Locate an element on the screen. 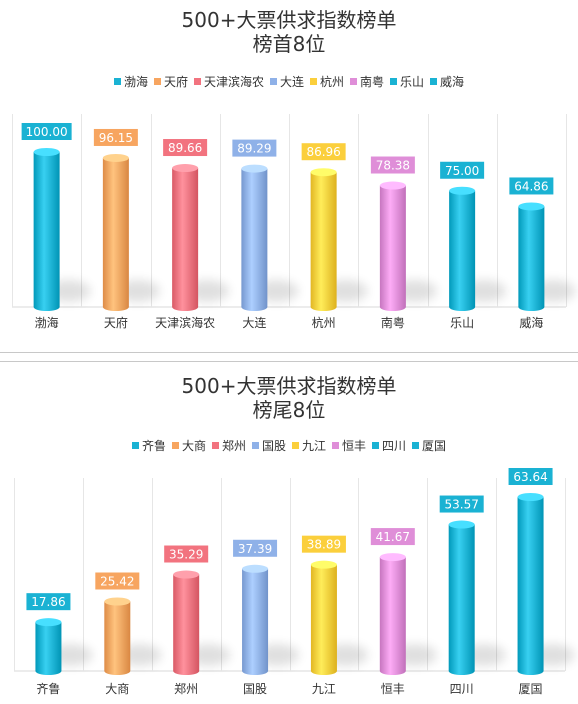  data-label: 86.96 is located at coordinates (323, 152).